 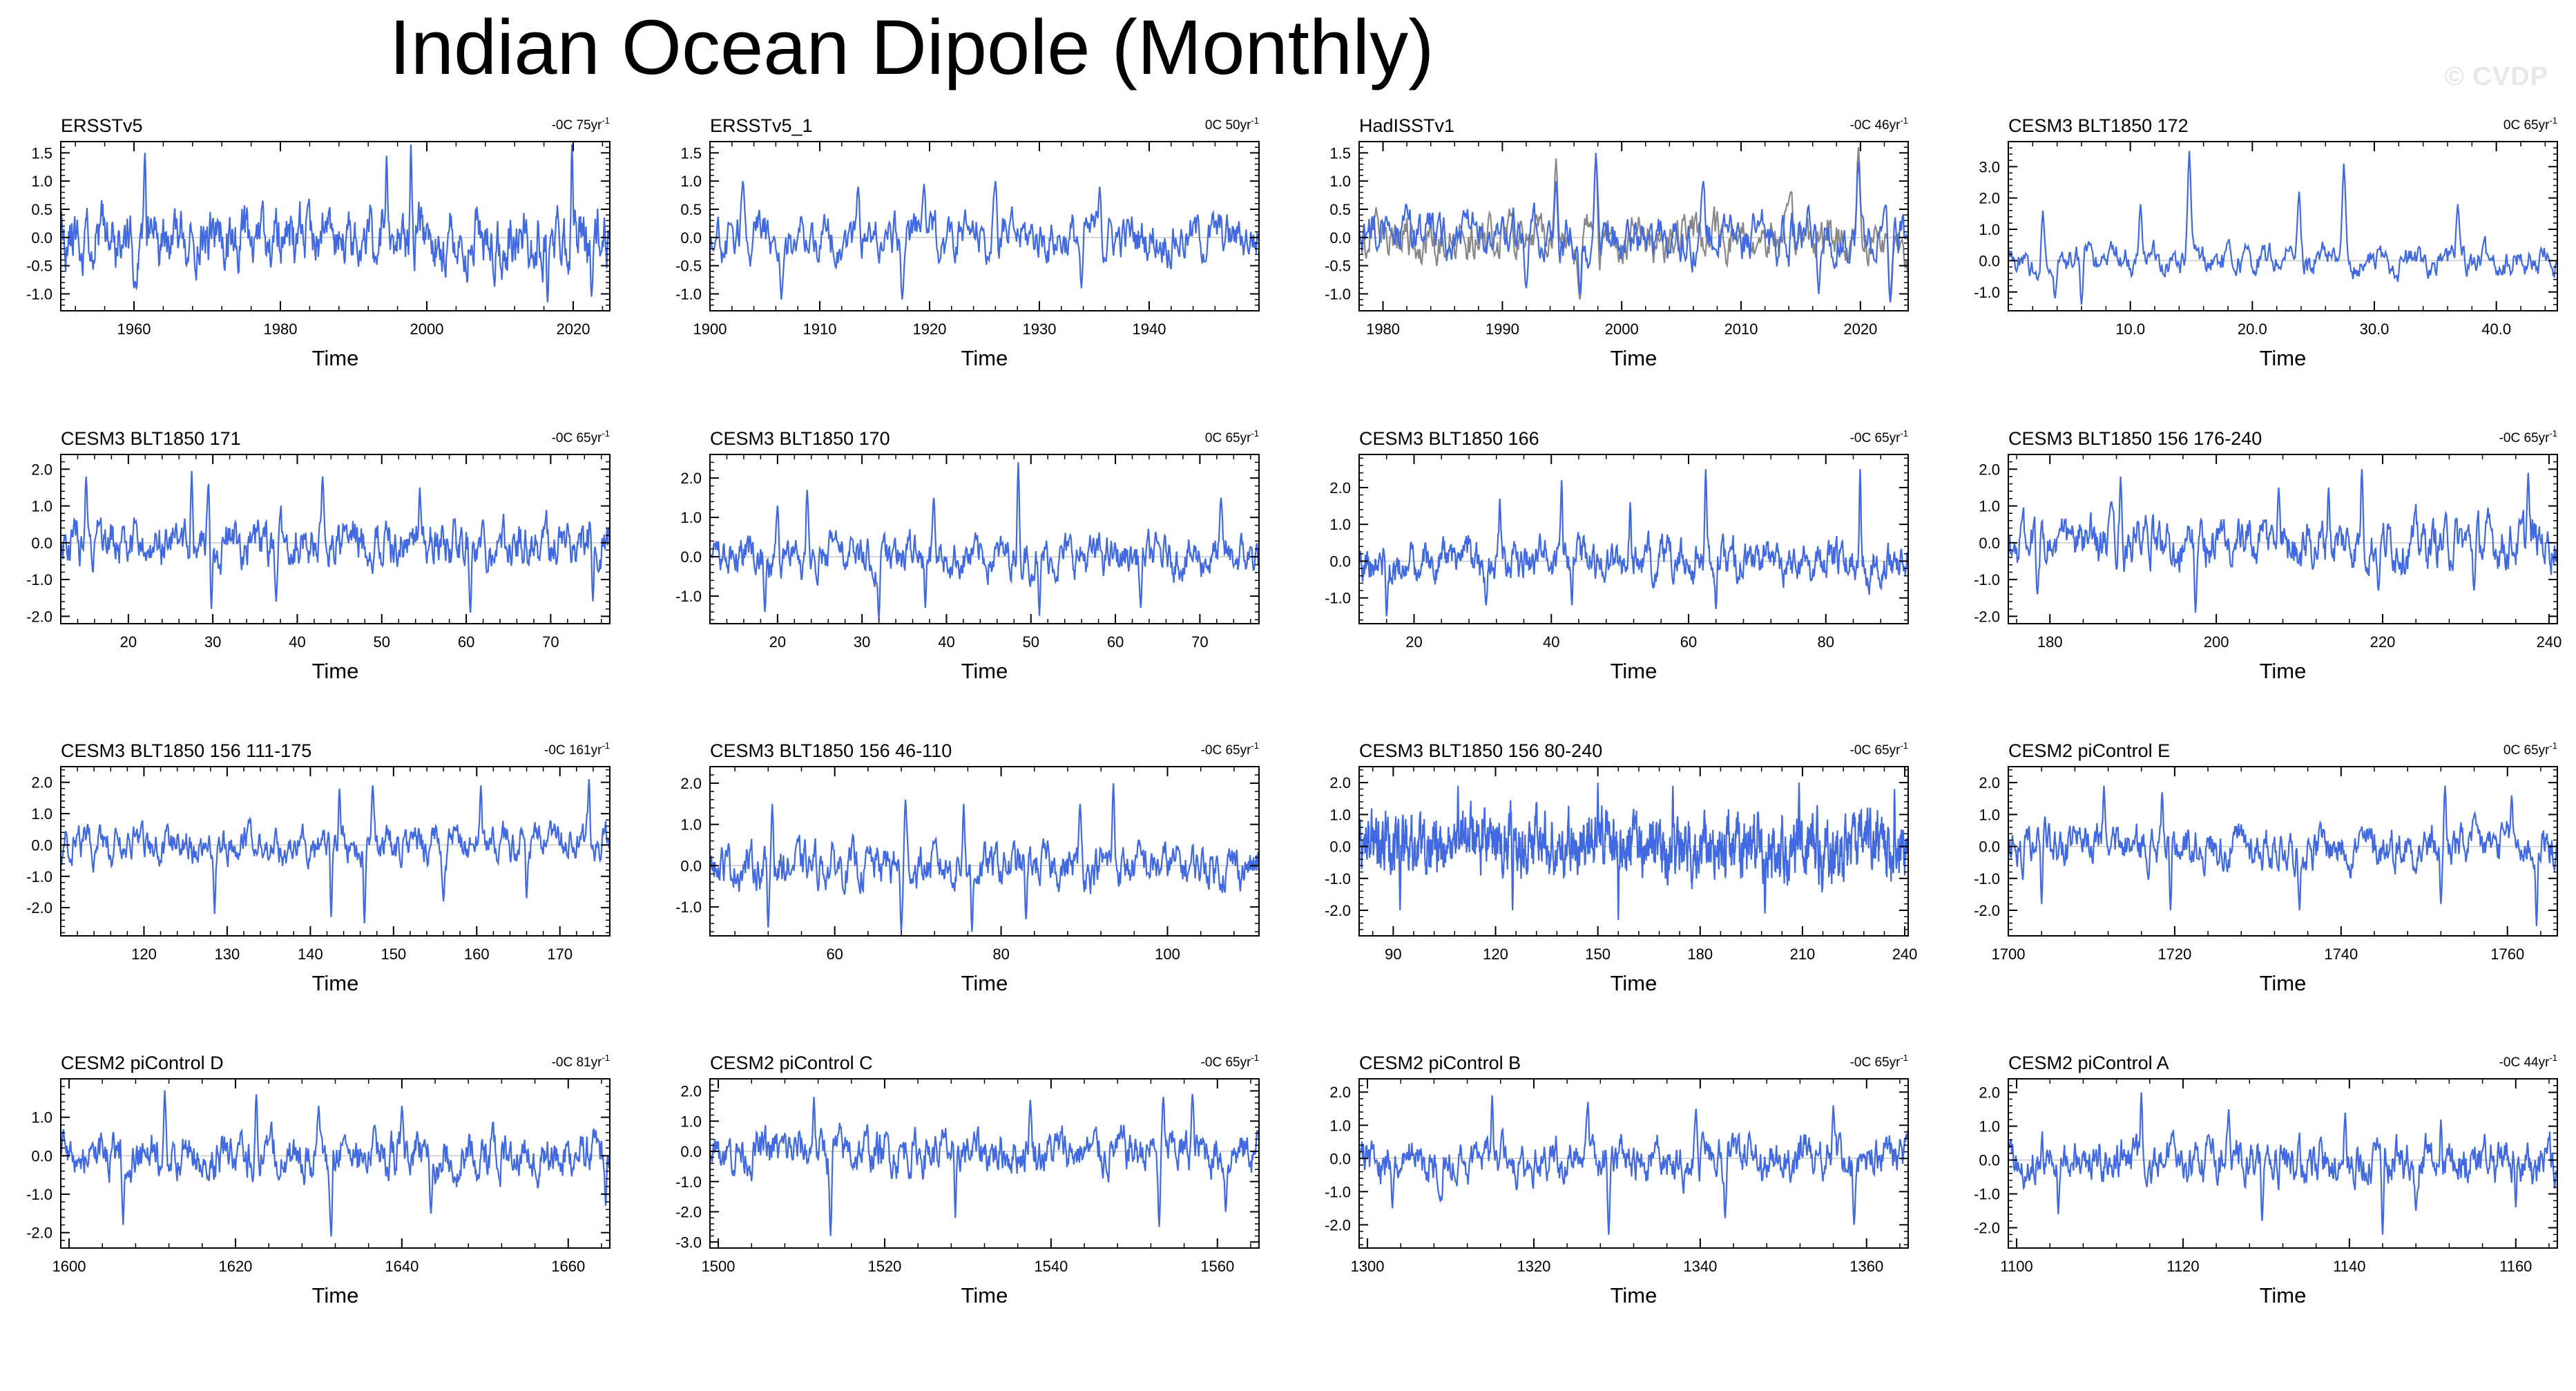 I want to click on x-tick-label: 1740, so click(x=2341, y=954).